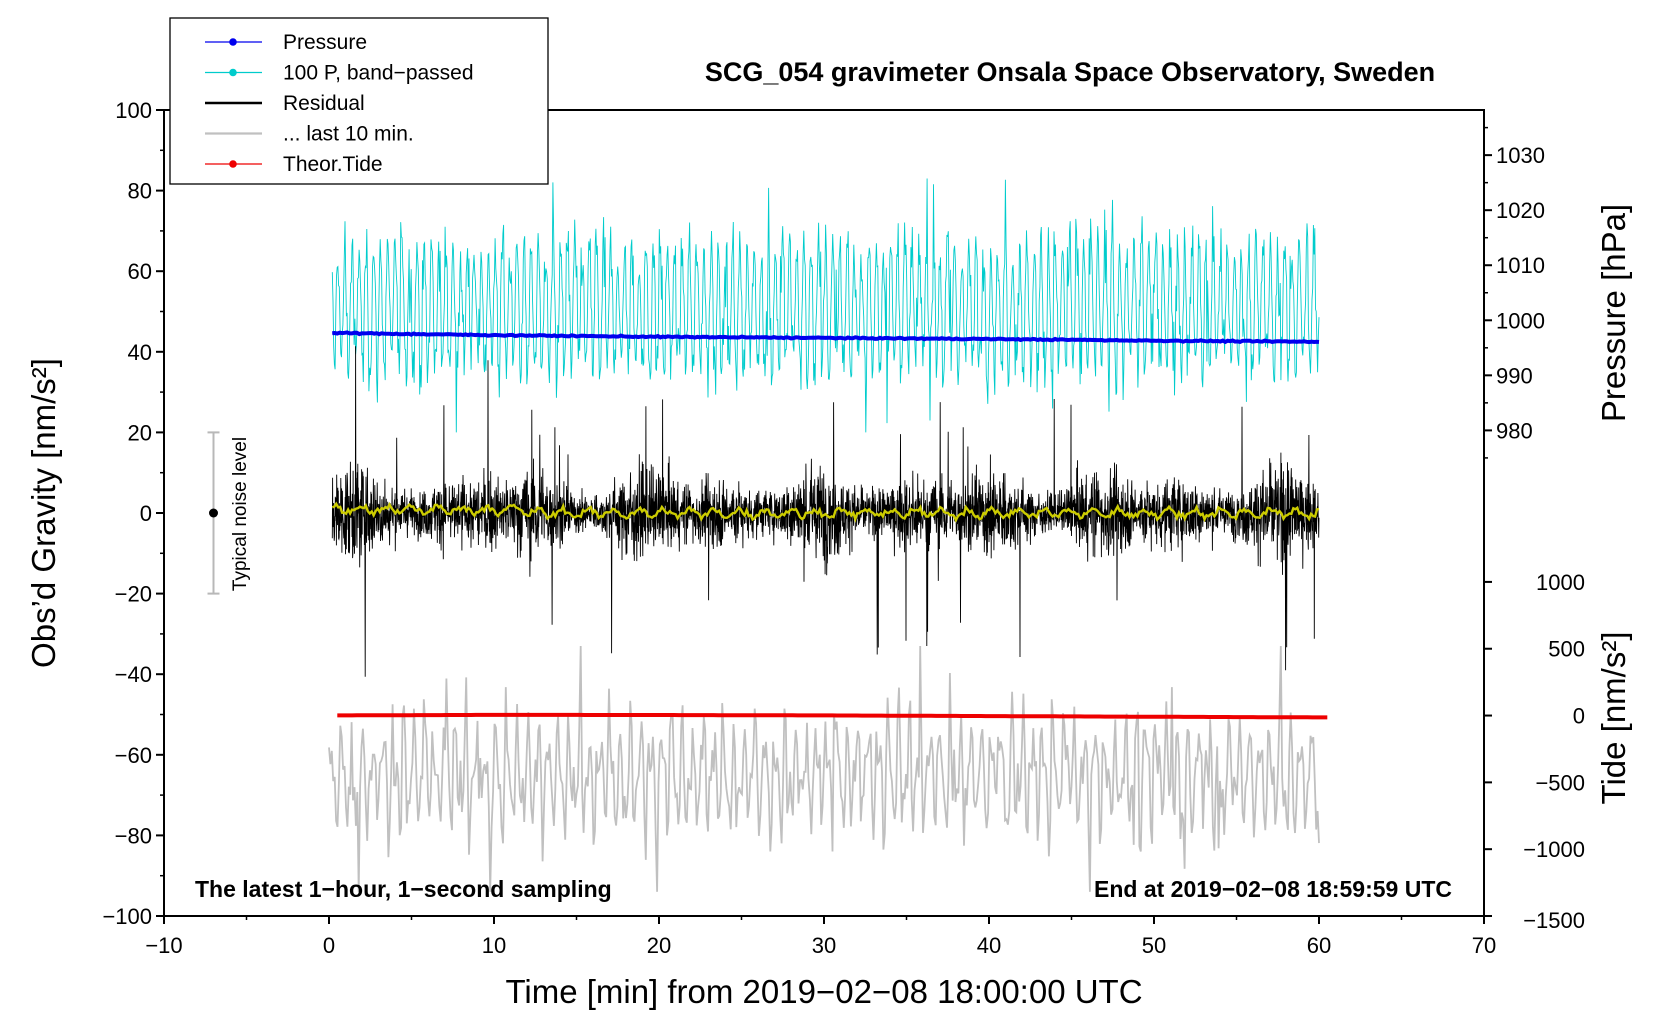  What do you see at coordinates (324, 103) in the screenshot?
I see `legend-label: Residual` at bounding box center [324, 103].